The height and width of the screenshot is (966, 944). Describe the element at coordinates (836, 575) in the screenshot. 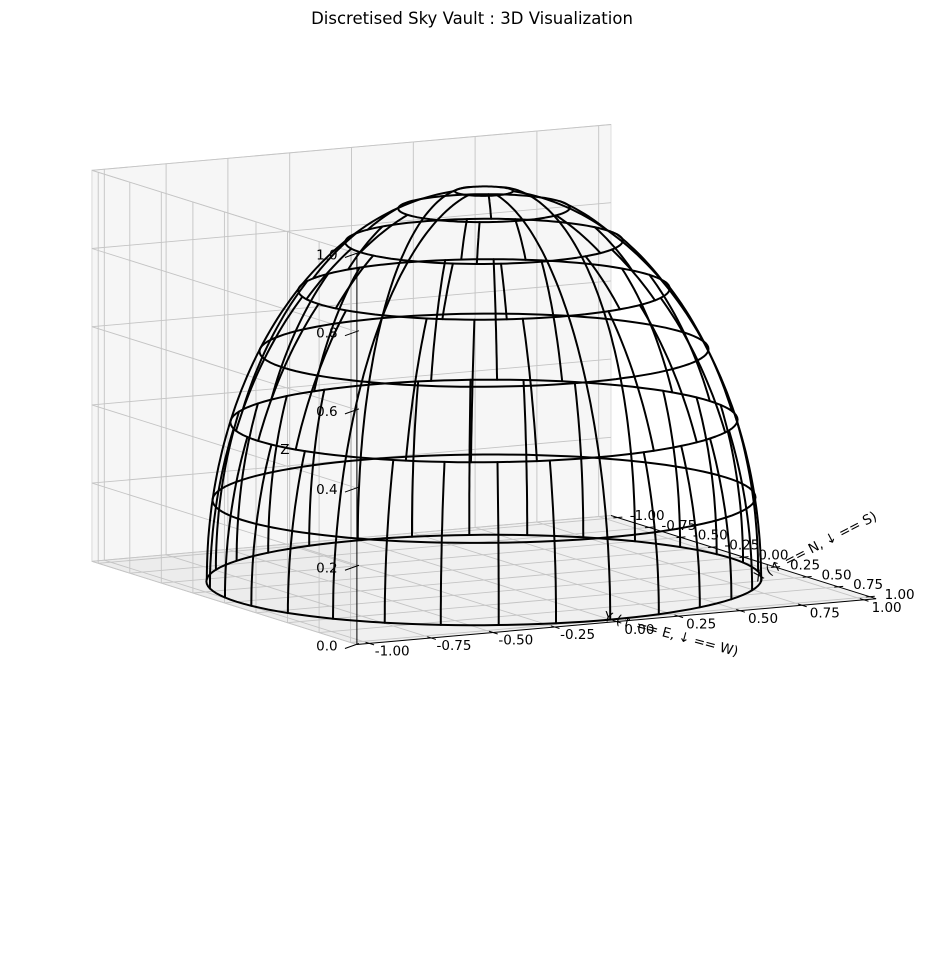

I see `x-tick-label: 0.50` at that location.